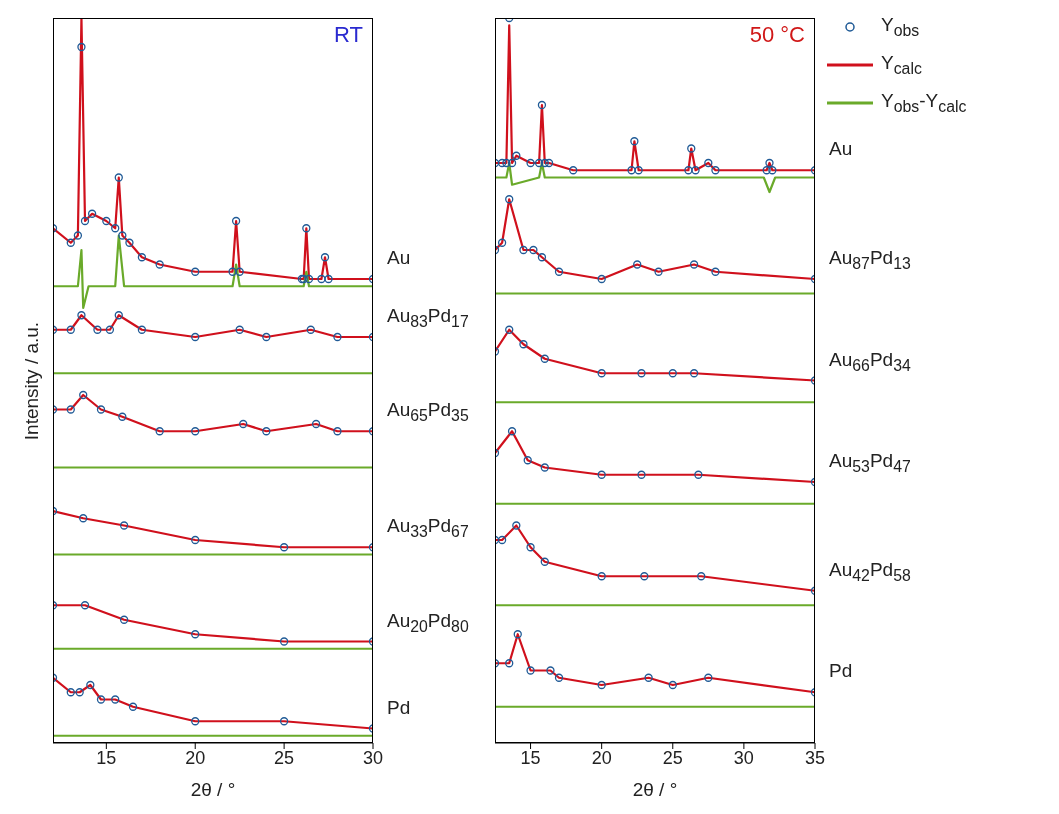 This screenshot has width=1059, height=814. Describe the element at coordinates (399, 257) in the screenshot. I see `text: Au` at that location.